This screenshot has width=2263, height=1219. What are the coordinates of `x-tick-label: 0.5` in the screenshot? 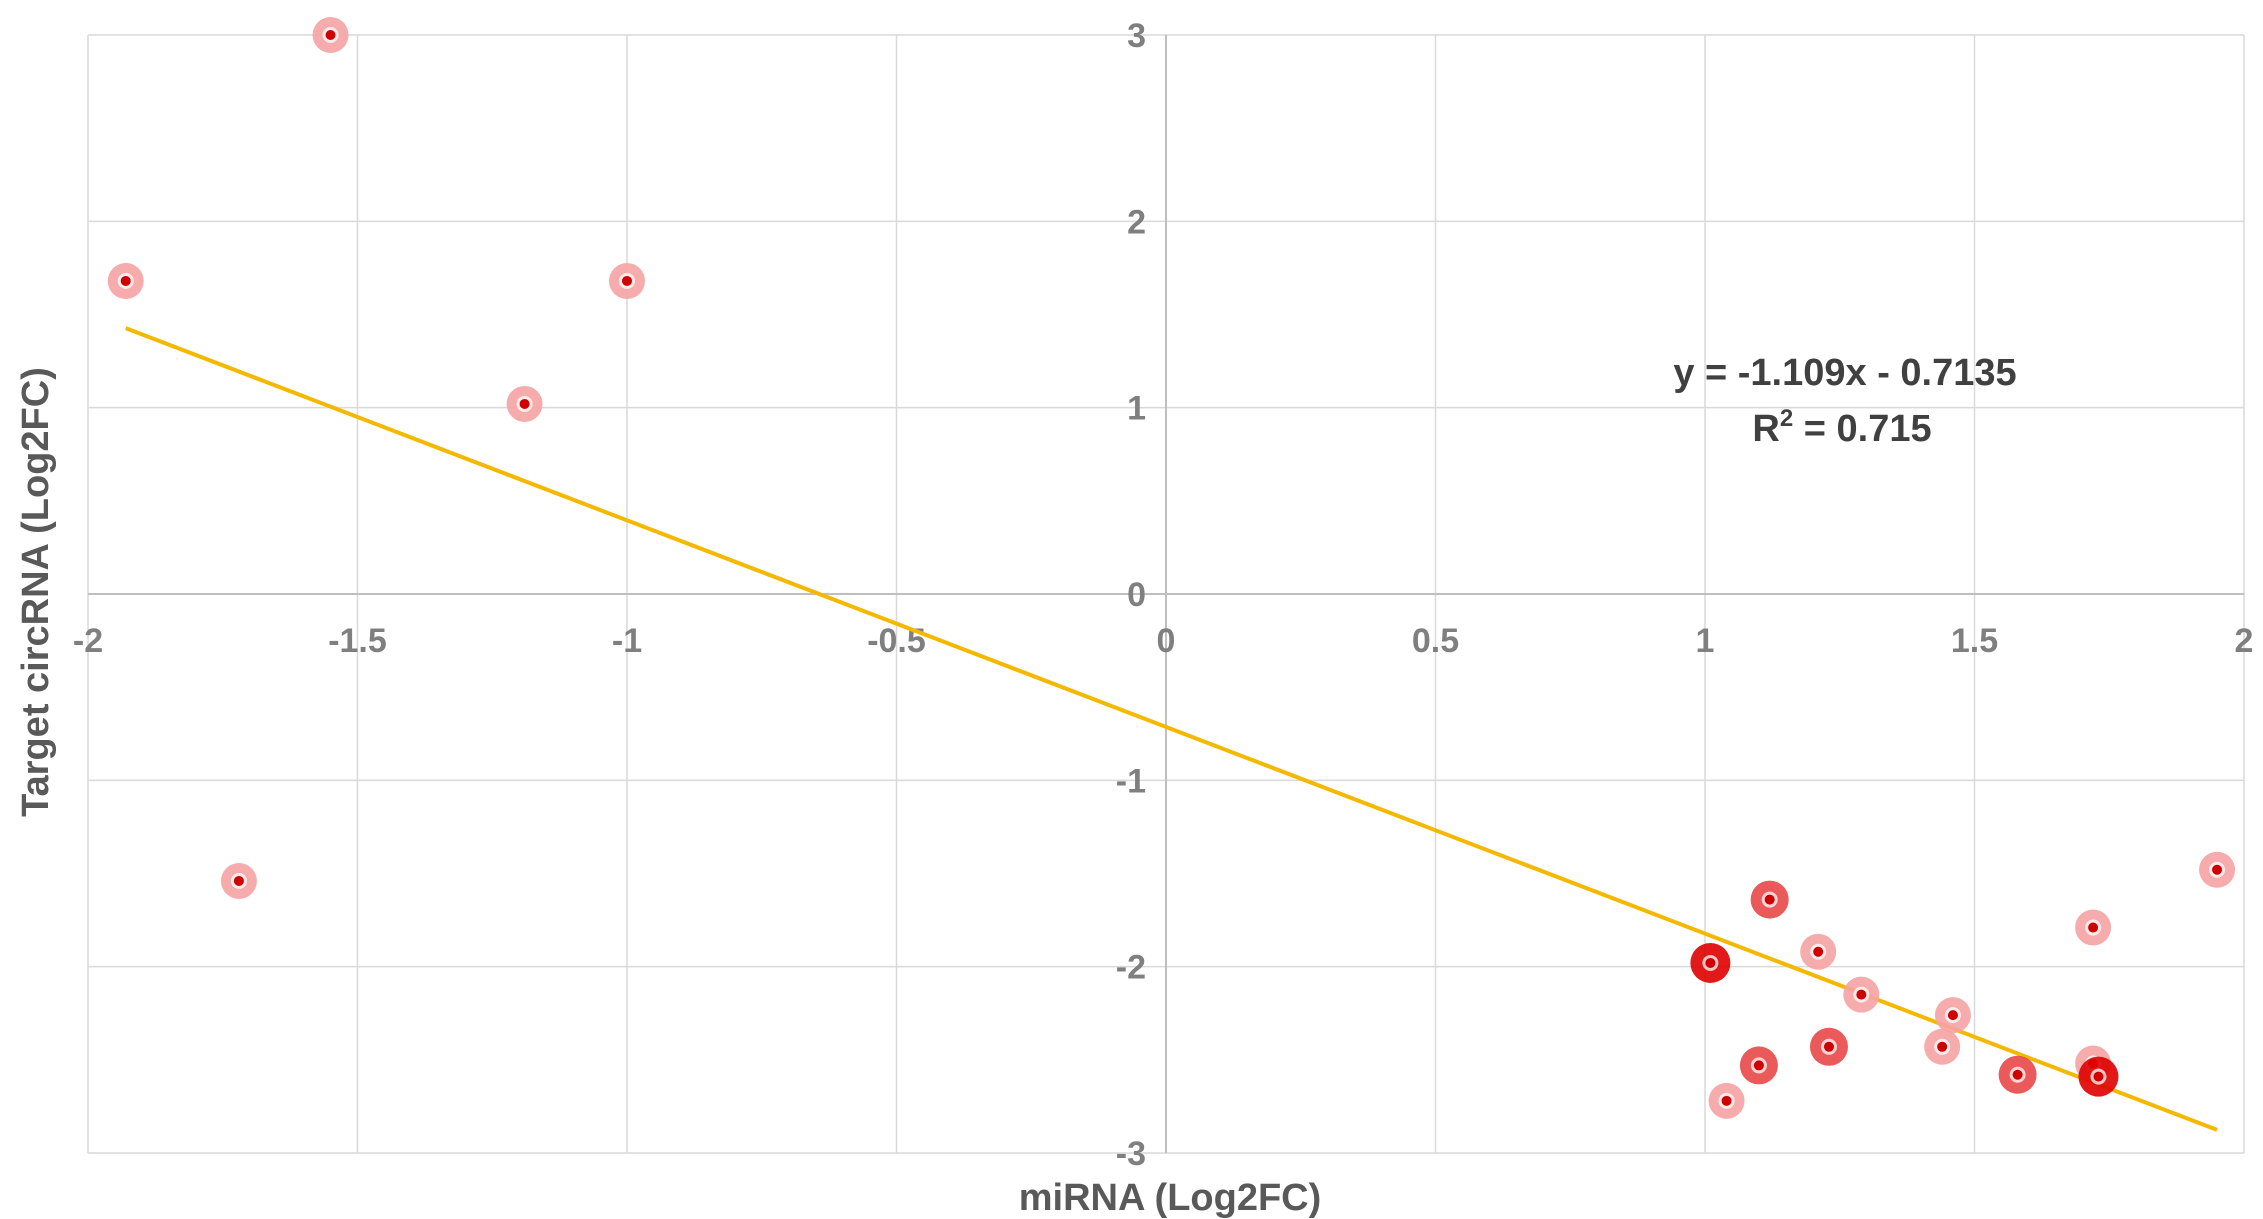 It's located at (1435, 641).